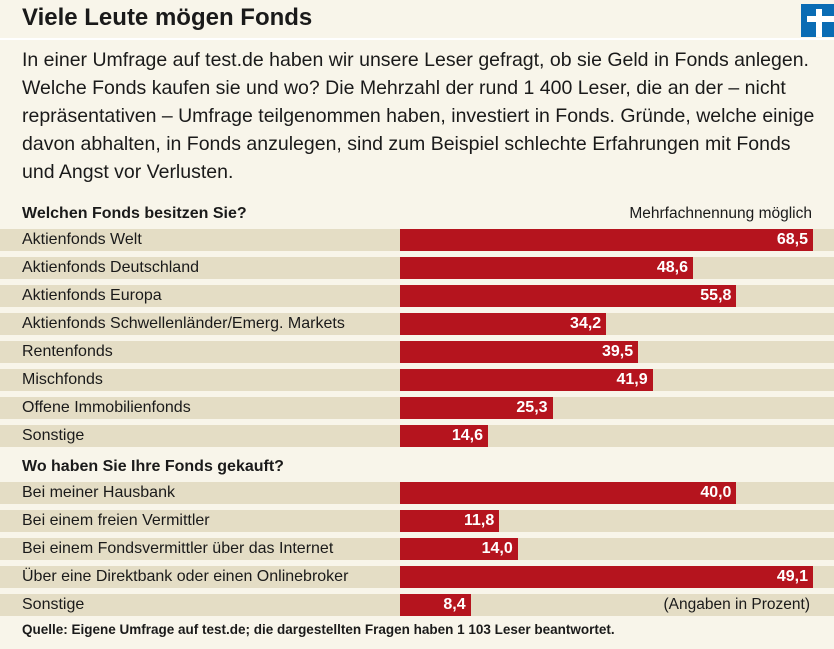 This screenshot has height=649, width=834. What do you see at coordinates (435, 605) in the screenshot?
I see `bar: 8,4` at bounding box center [435, 605].